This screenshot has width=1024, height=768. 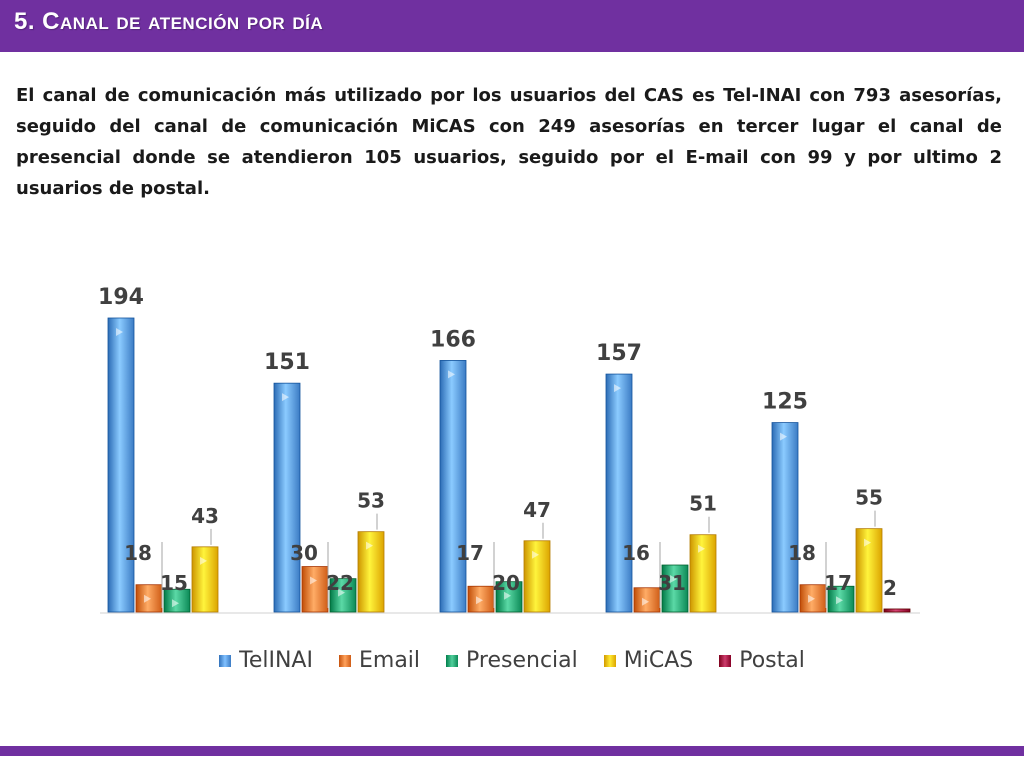 I want to click on data-label-email-1: 18, so click(x=138, y=553).